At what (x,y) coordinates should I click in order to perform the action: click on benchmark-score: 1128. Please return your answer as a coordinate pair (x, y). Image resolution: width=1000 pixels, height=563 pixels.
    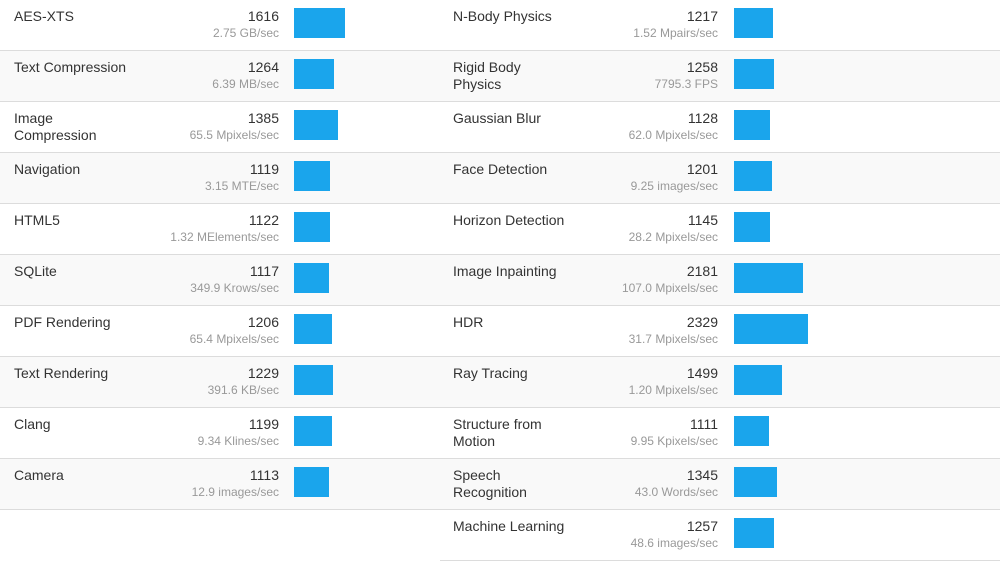
    Looking at the image, I should click on (702, 118).